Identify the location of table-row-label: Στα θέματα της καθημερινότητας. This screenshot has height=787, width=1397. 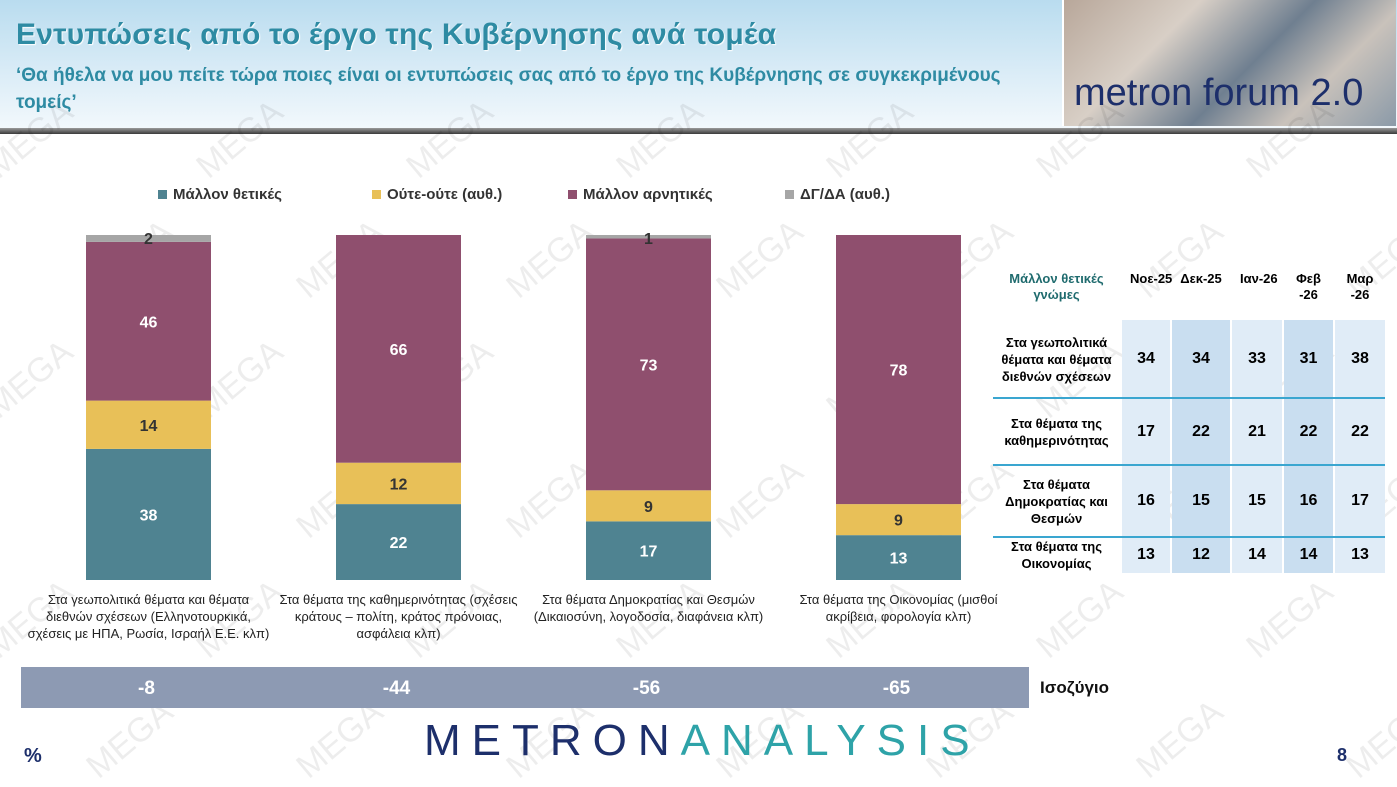
(1056, 431).